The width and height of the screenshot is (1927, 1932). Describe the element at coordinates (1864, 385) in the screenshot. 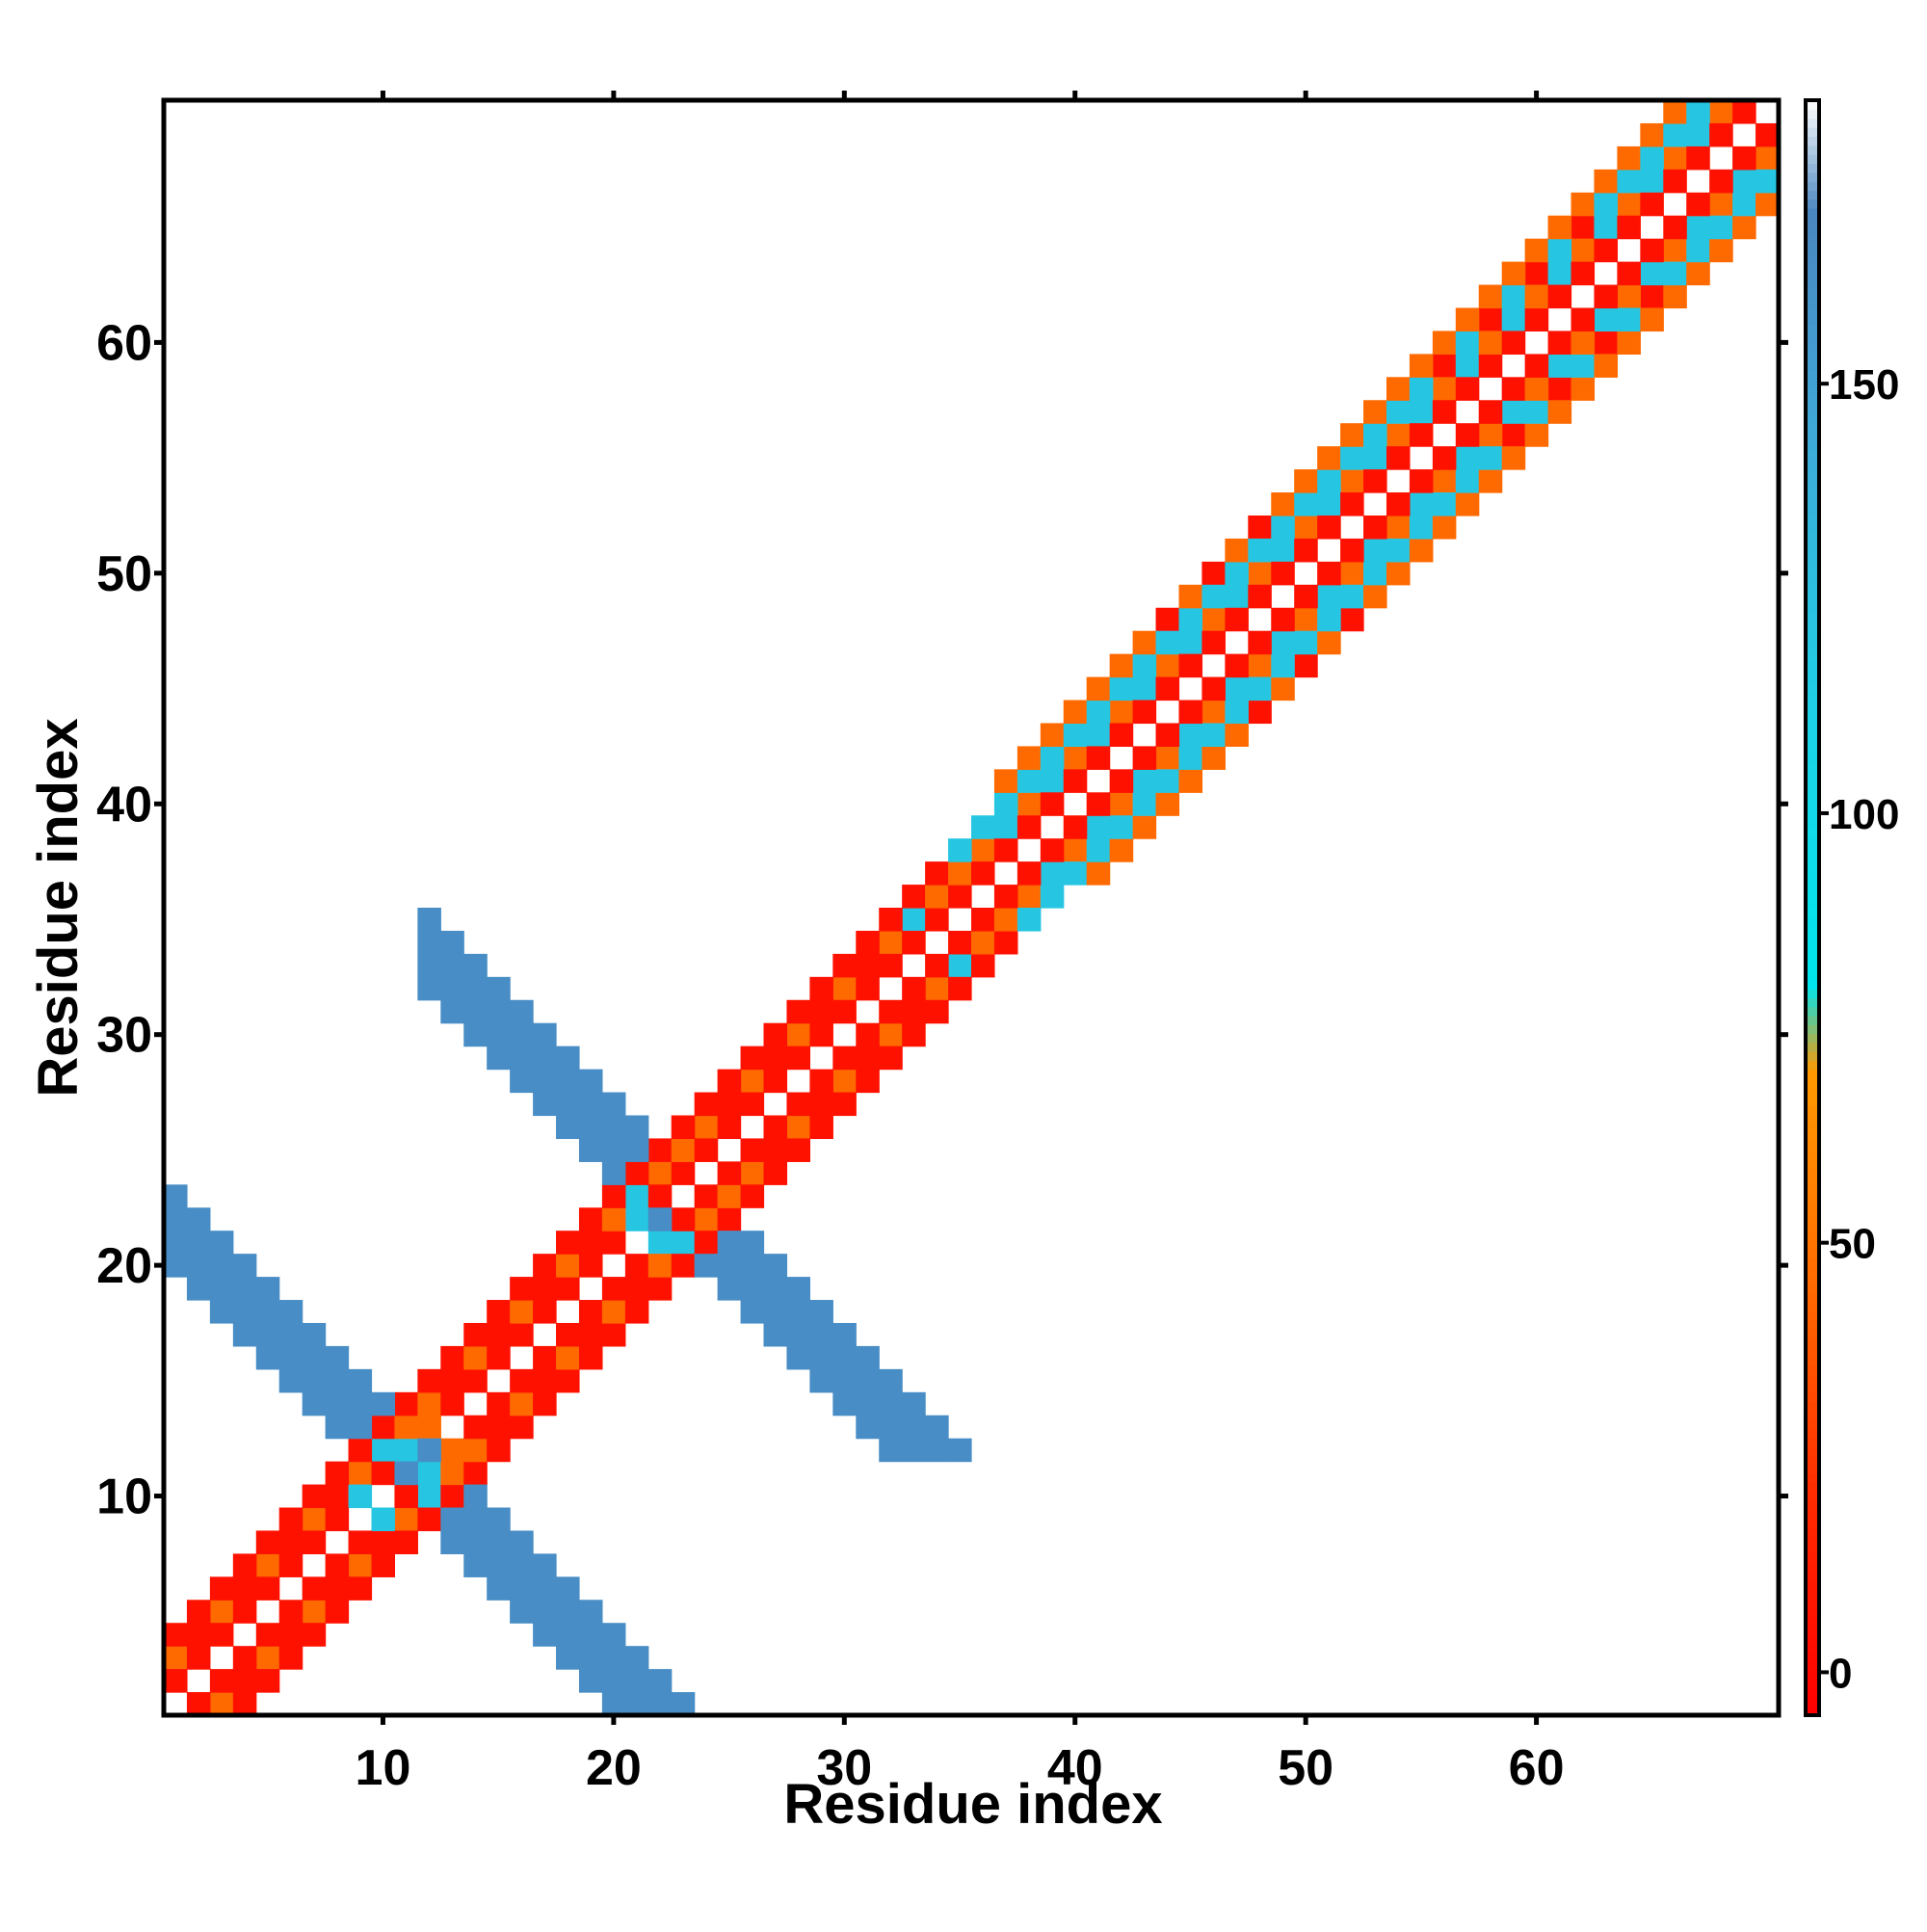

I see `colorbar-tick-label: 150` at that location.